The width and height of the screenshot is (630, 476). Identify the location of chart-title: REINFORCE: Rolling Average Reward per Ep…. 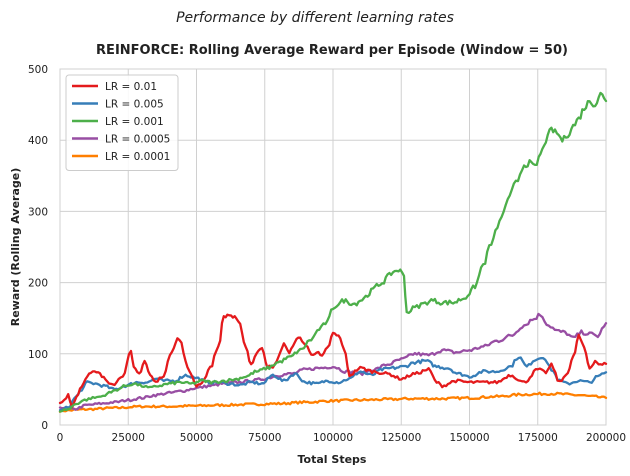
(332, 50).